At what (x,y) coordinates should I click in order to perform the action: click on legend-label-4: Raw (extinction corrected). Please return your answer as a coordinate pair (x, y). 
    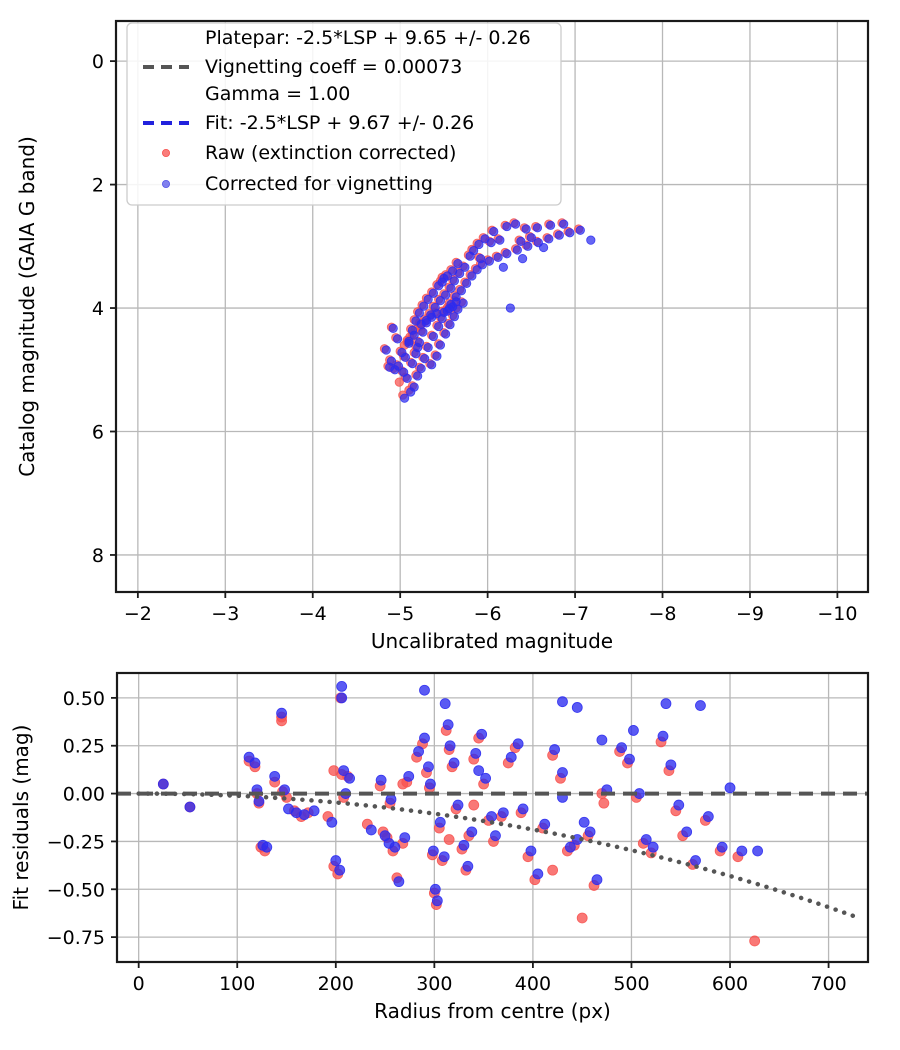
    Looking at the image, I should click on (330, 153).